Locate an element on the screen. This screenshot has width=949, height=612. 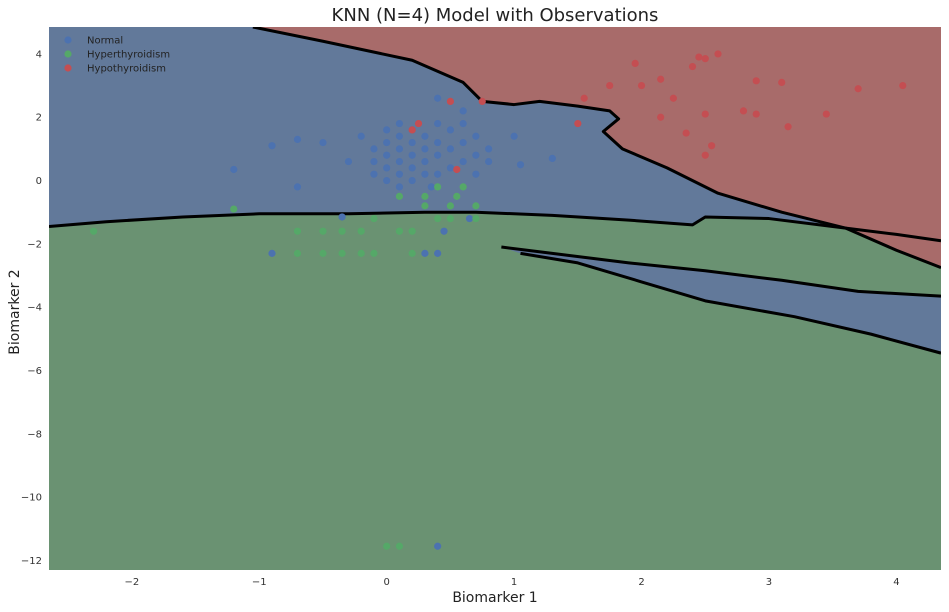
y-tick-label: −2 is located at coordinates (34, 244).